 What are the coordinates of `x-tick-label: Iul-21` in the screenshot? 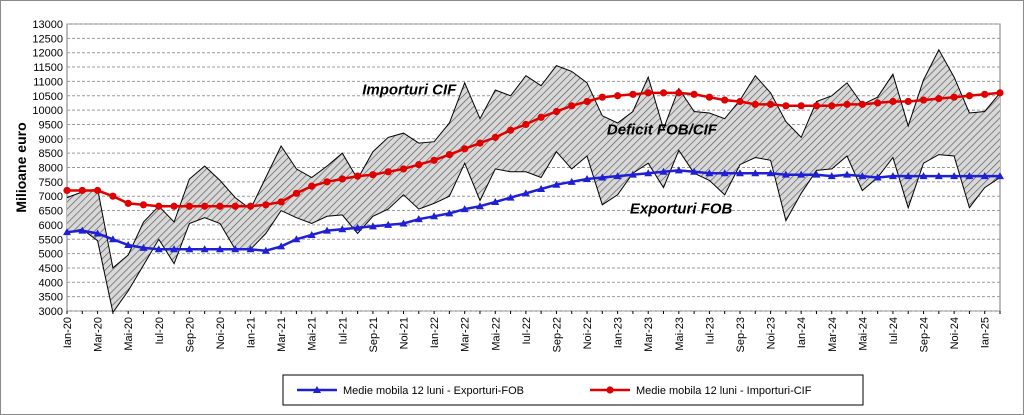 It's located at (343, 331).